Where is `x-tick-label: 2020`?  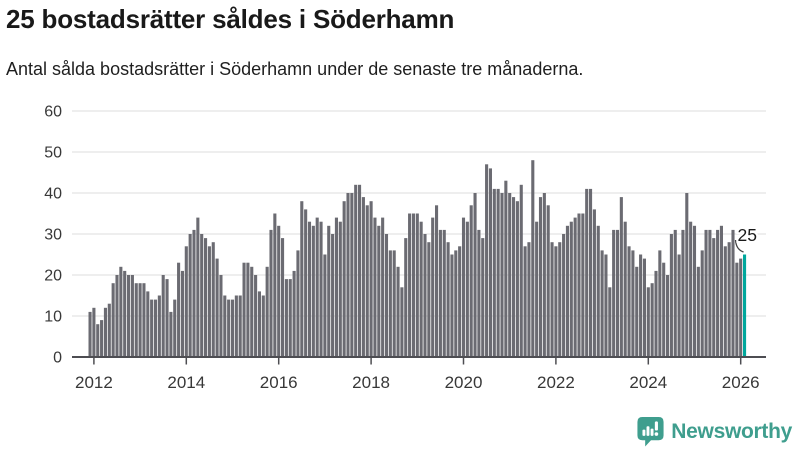
x-tick-label: 2020 is located at coordinates (464, 382).